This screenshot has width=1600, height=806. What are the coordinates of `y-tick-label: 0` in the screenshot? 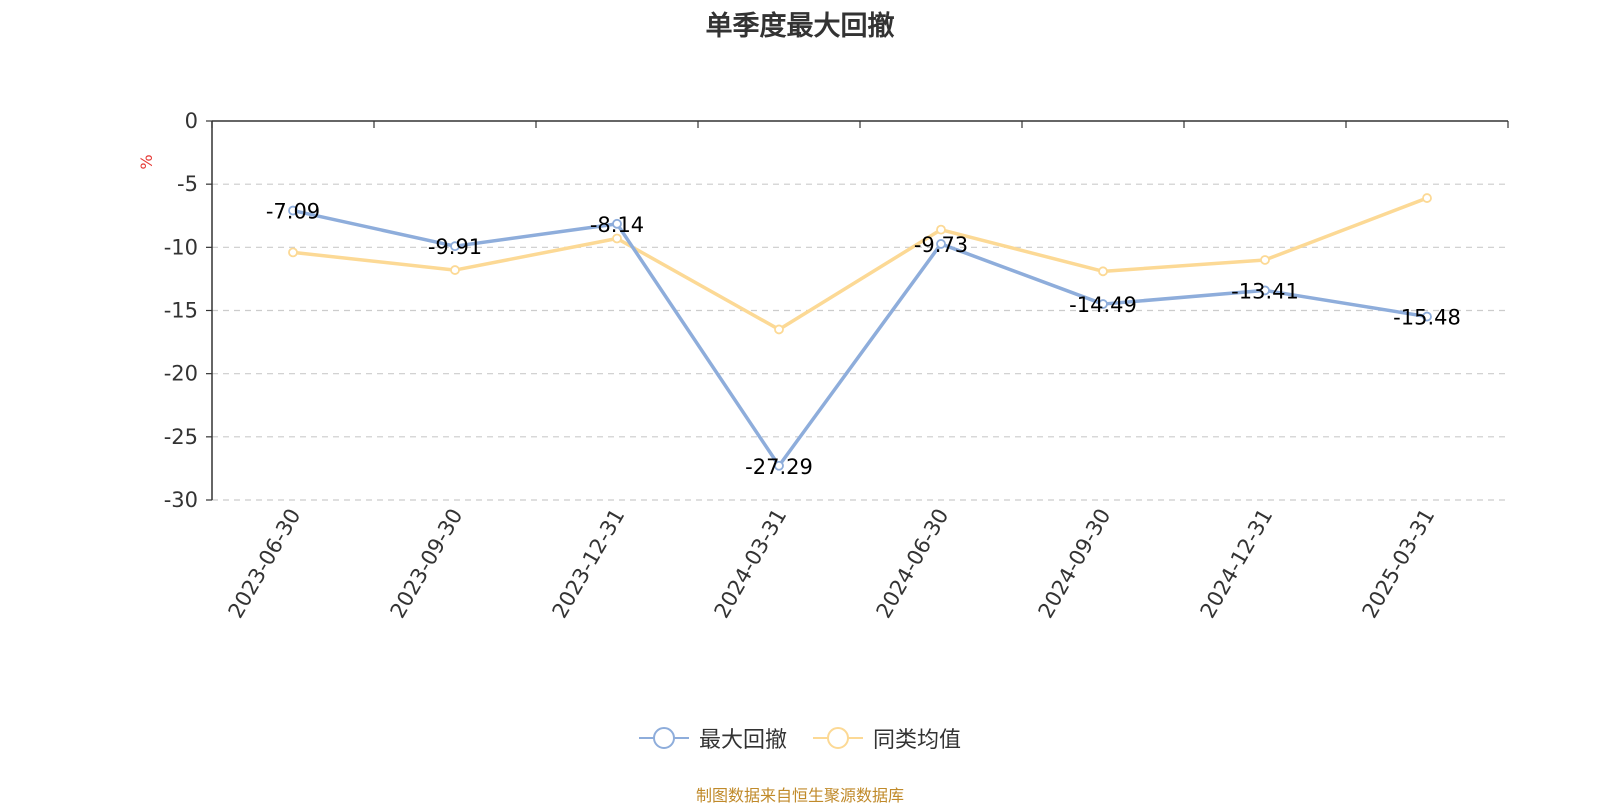 It's located at (191, 121).